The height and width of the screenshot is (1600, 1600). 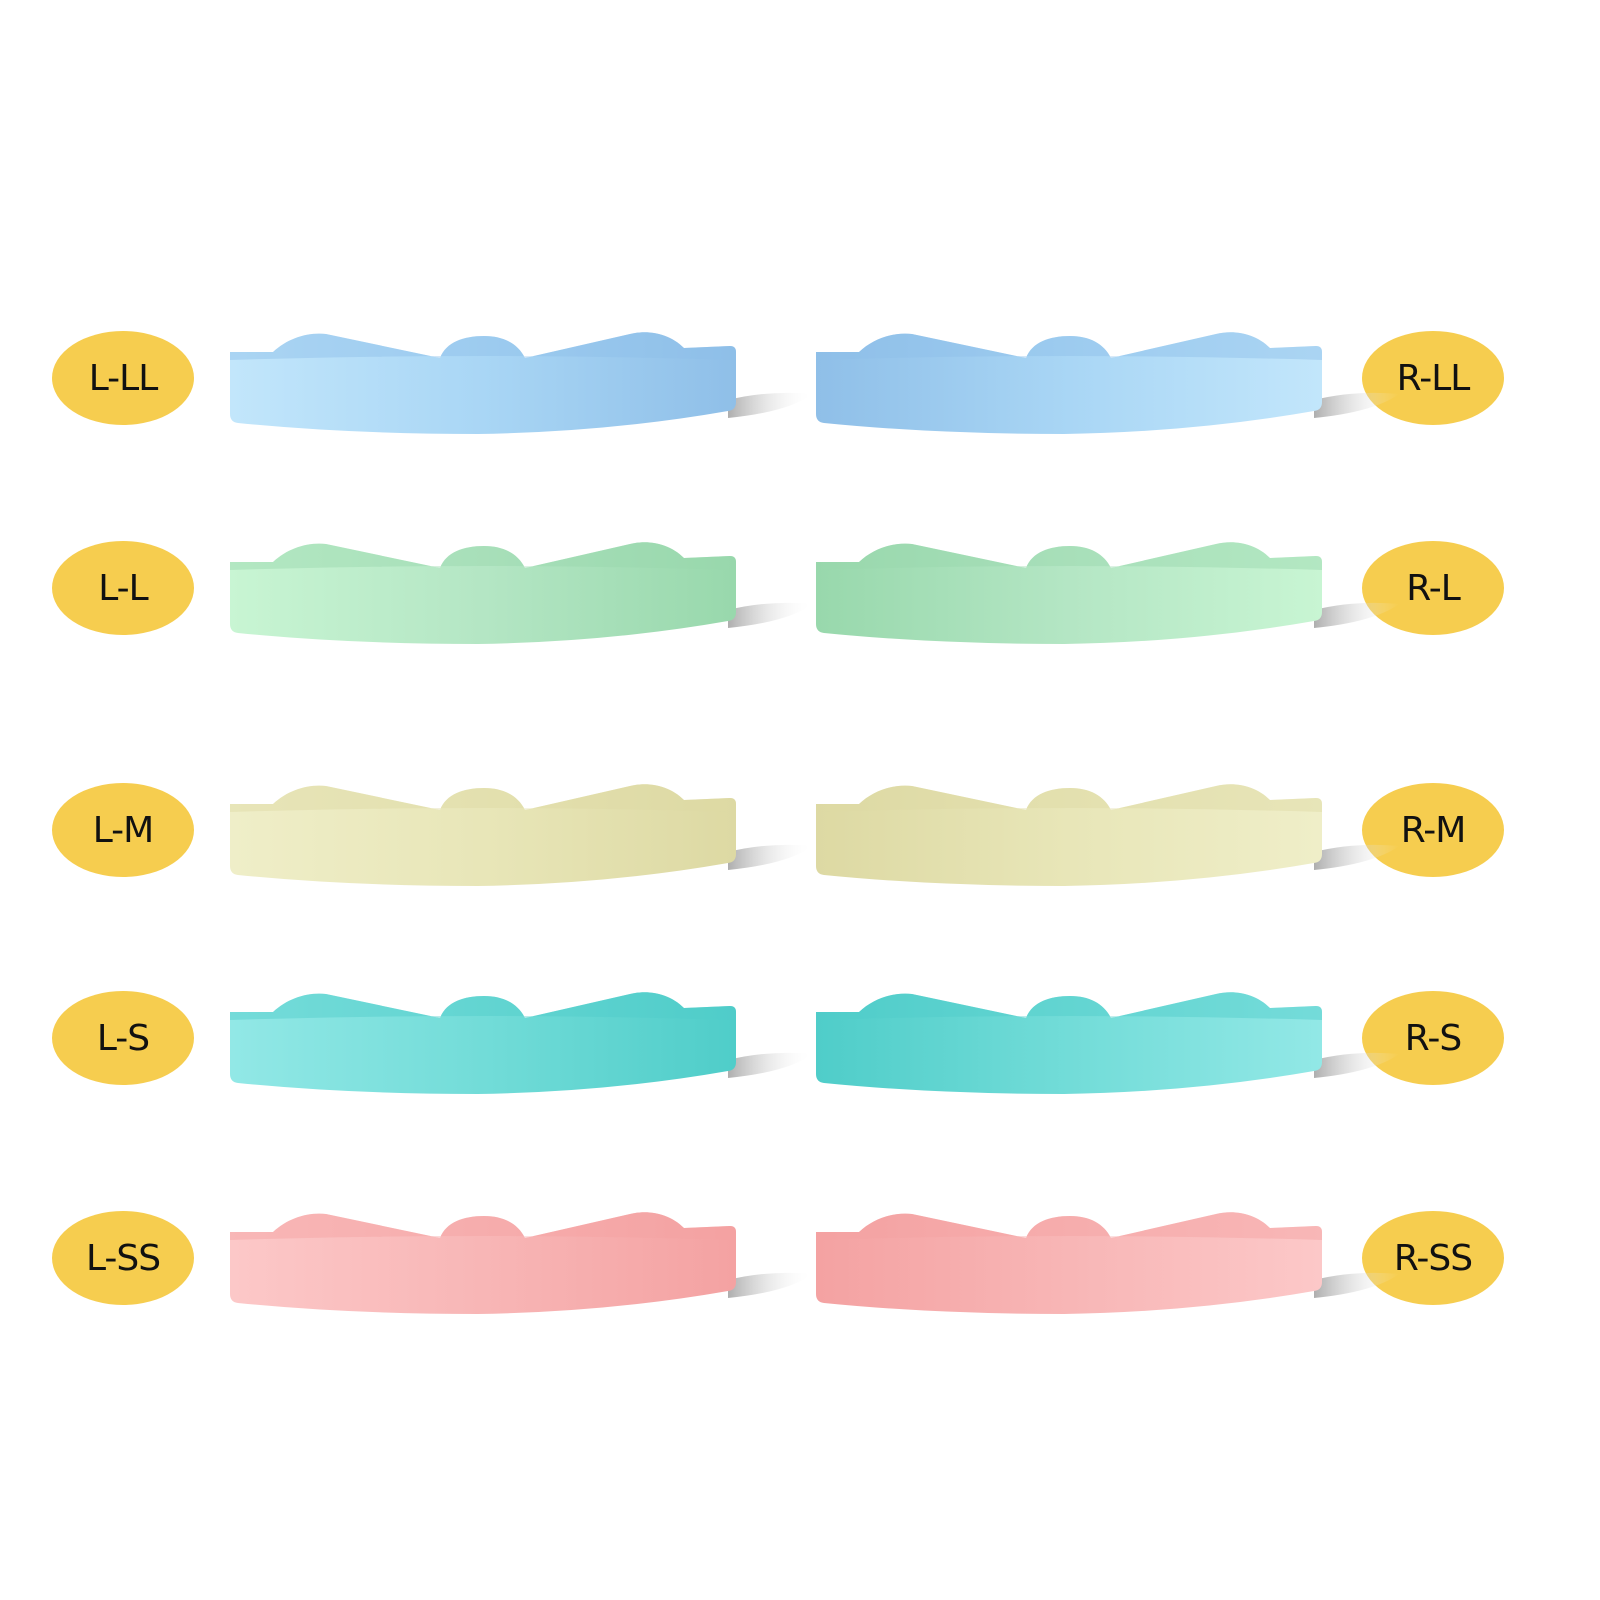 What do you see at coordinates (1433, 588) in the screenshot?
I see `right-size-label: R-L` at bounding box center [1433, 588].